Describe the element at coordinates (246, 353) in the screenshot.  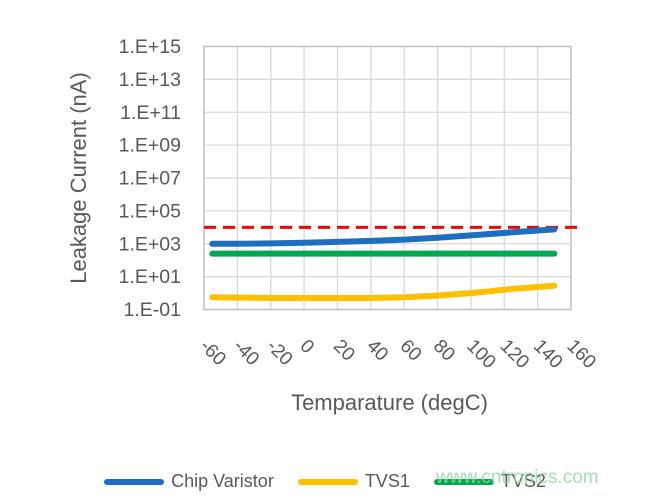
I see `x-tick-label: -40` at that location.